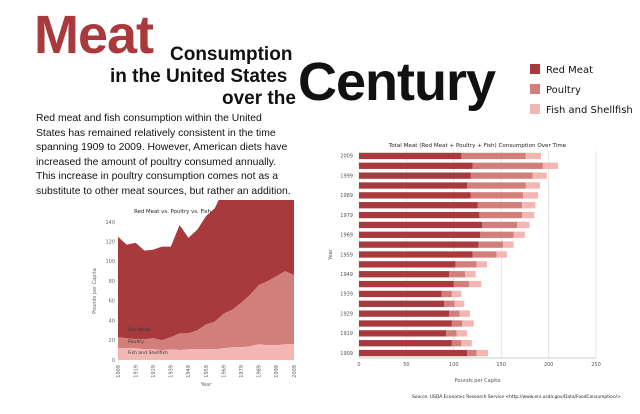 Image resolution: width=640 pixels, height=414 pixels. Describe the element at coordinates (112, 321) in the screenshot. I see `area-y-tick-label: 40` at that location.